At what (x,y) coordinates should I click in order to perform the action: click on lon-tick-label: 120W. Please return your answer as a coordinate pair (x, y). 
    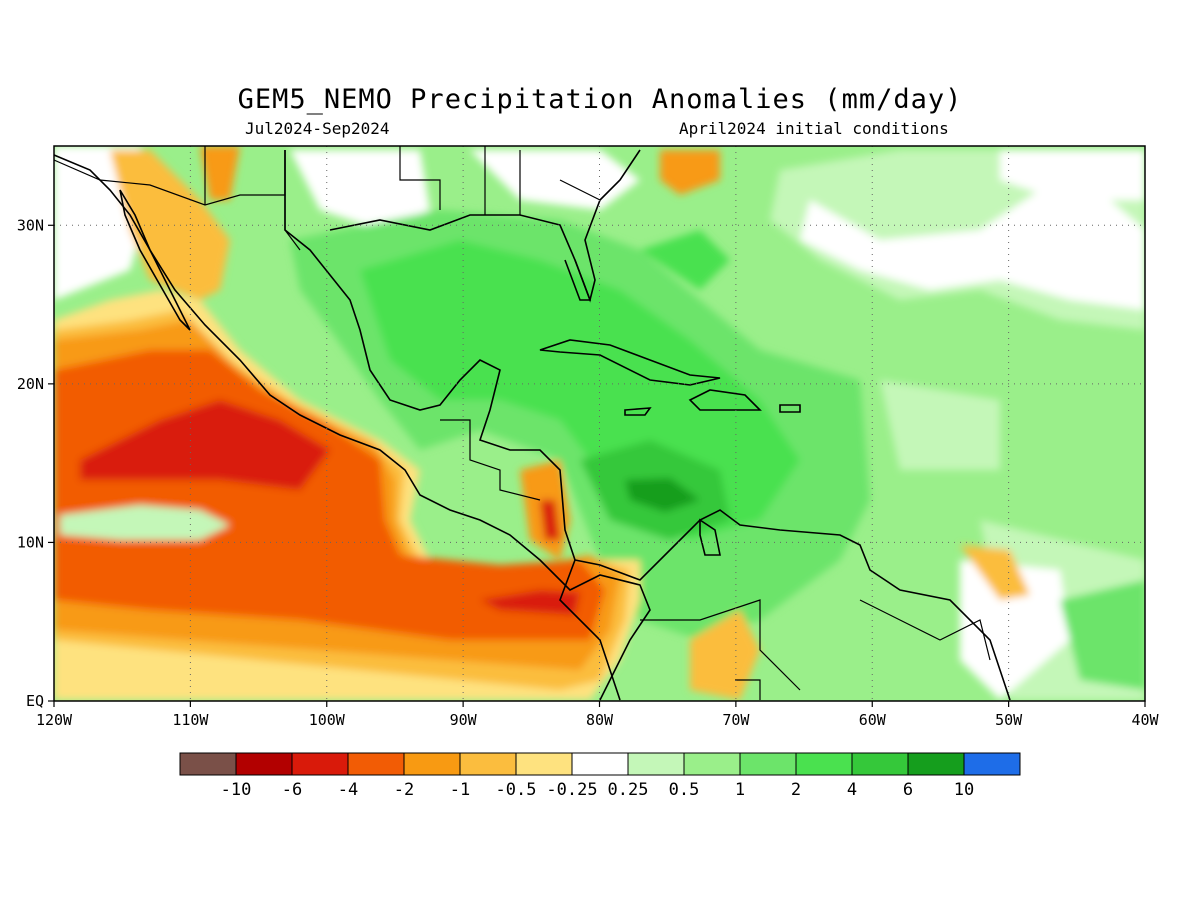
    Looking at the image, I should click on (54, 720).